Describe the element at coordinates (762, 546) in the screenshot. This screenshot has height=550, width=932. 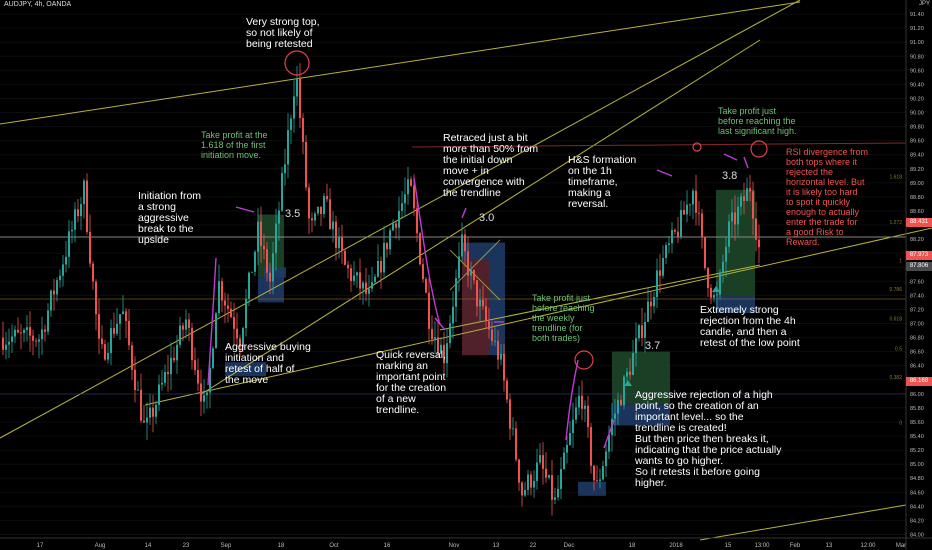
I see `x-tick-label: 13:00` at that location.